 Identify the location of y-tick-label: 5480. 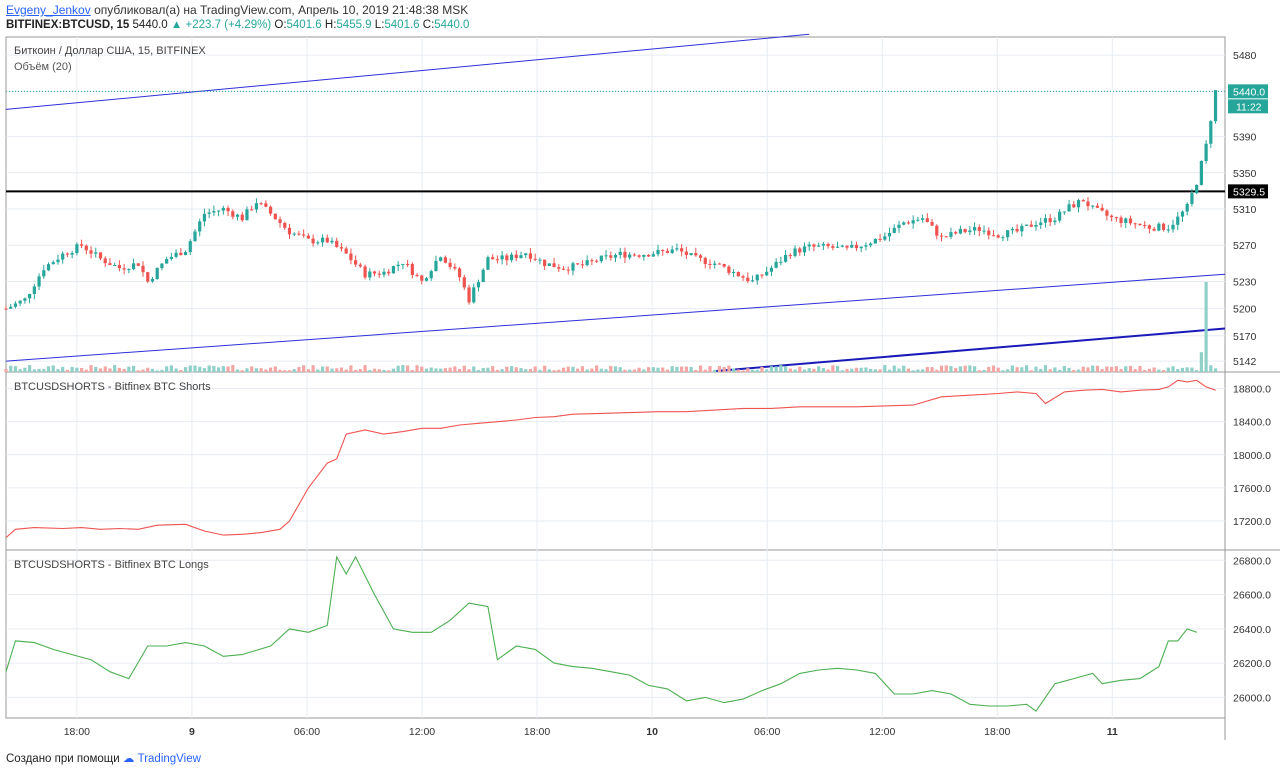
(1245, 56).